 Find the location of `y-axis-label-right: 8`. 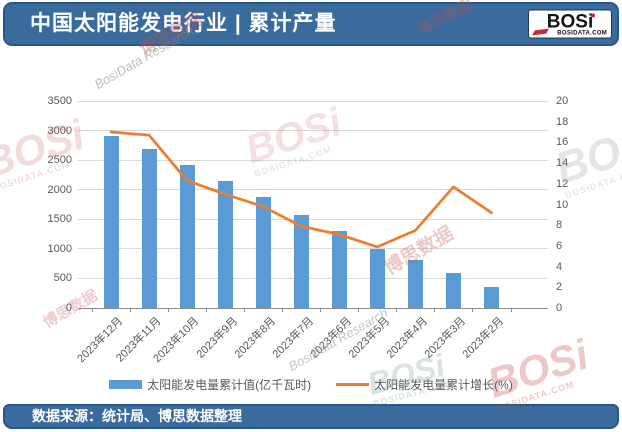

y-axis-label-right: 8 is located at coordinates (559, 225).